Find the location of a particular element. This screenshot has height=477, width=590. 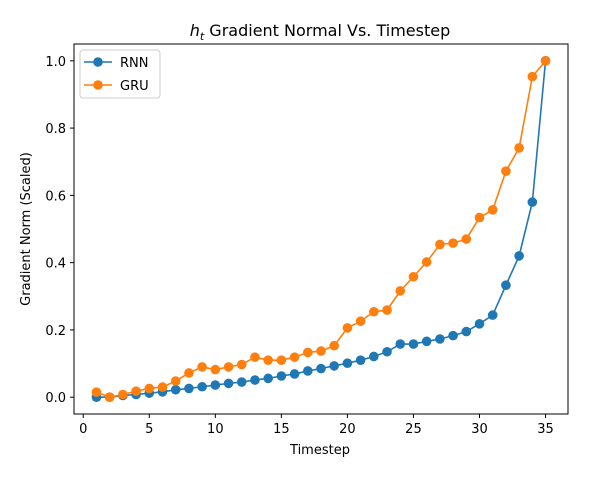

y-tick-label-1: 0.2 is located at coordinates (55, 331).